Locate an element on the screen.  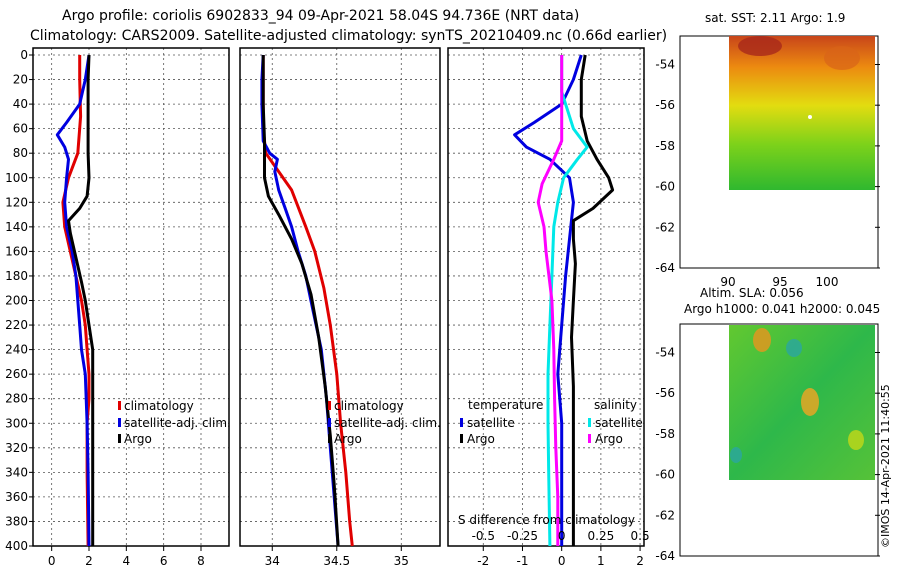
x-tick-label: 6 is located at coordinates (164, 561).